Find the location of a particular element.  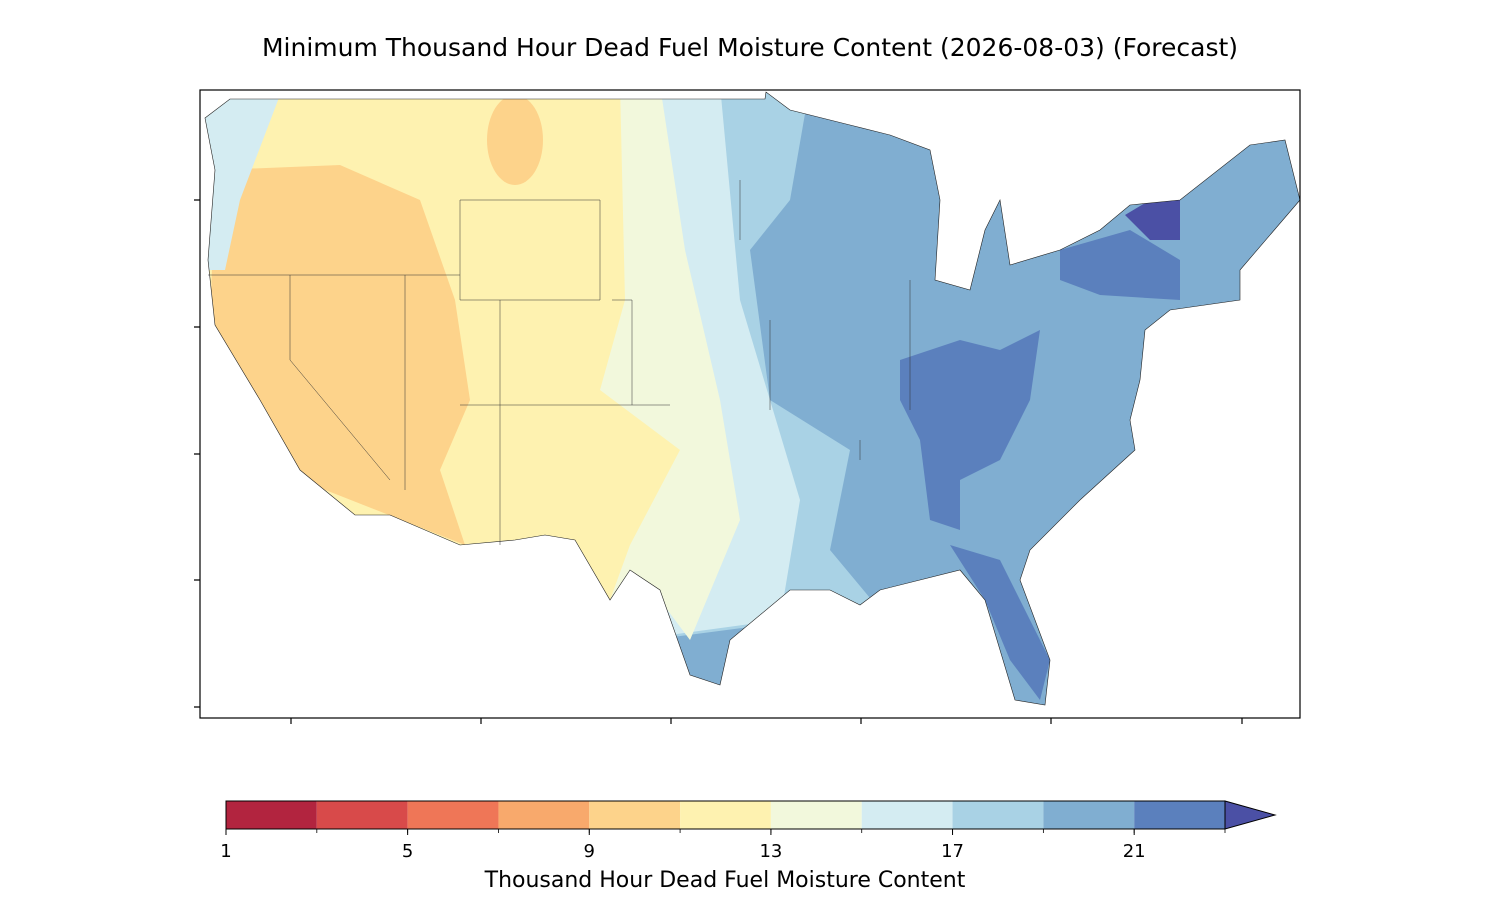

colorbar-tick-label: 13 is located at coordinates (770, 851).